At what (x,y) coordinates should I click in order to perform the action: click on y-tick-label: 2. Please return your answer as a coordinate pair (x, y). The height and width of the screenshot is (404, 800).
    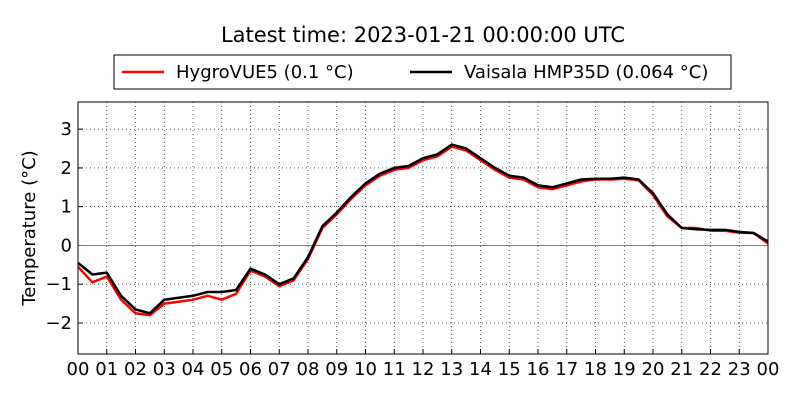
    Looking at the image, I should click on (66, 168).